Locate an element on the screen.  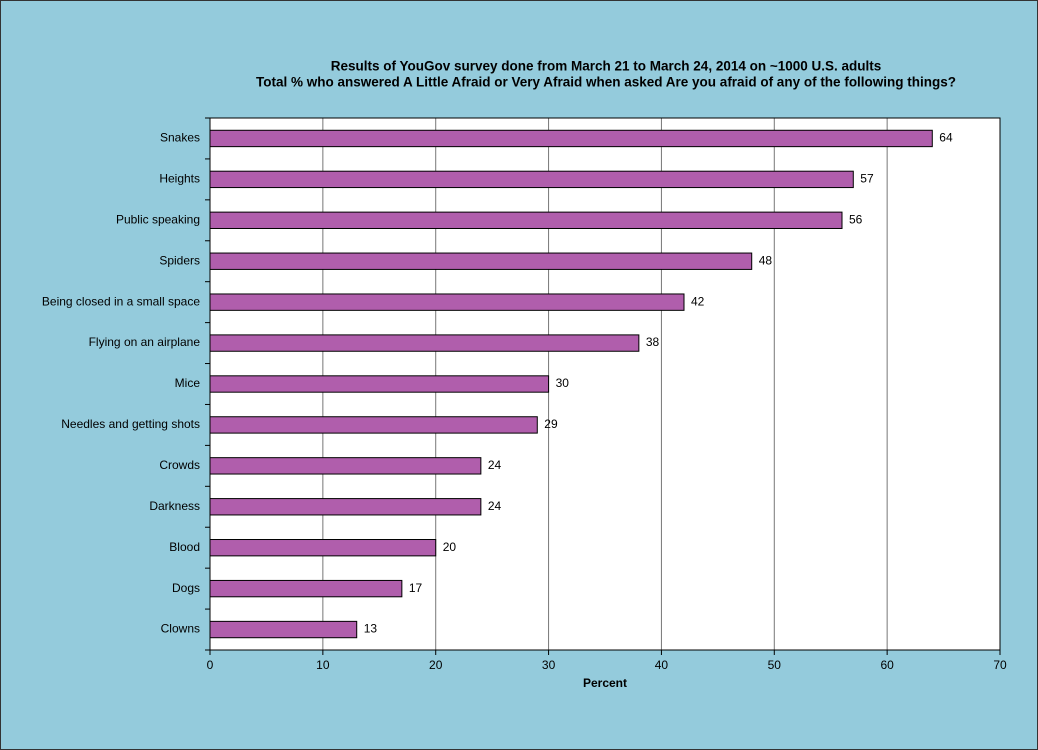
data-label: 17 is located at coordinates (416, 588).